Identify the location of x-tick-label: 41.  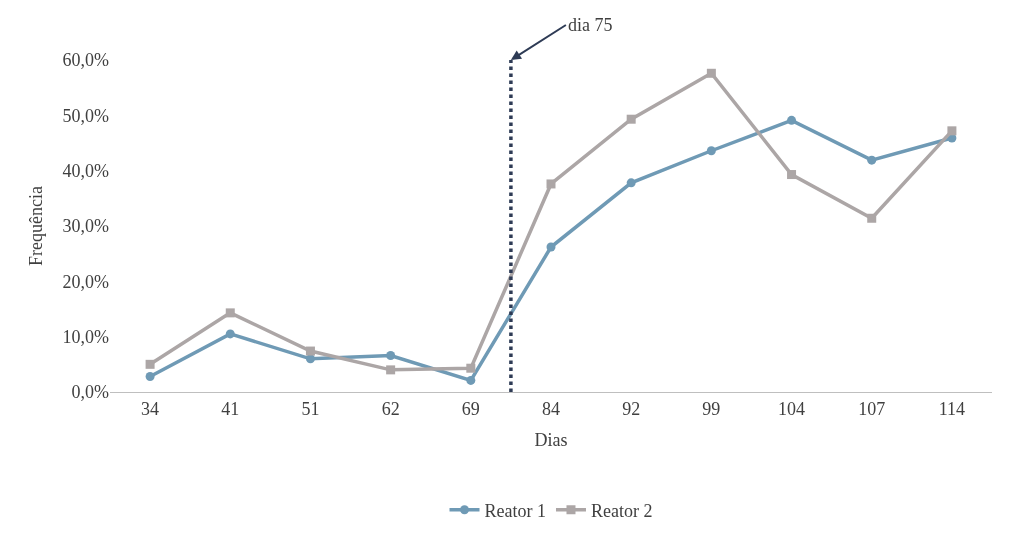
(230, 408).